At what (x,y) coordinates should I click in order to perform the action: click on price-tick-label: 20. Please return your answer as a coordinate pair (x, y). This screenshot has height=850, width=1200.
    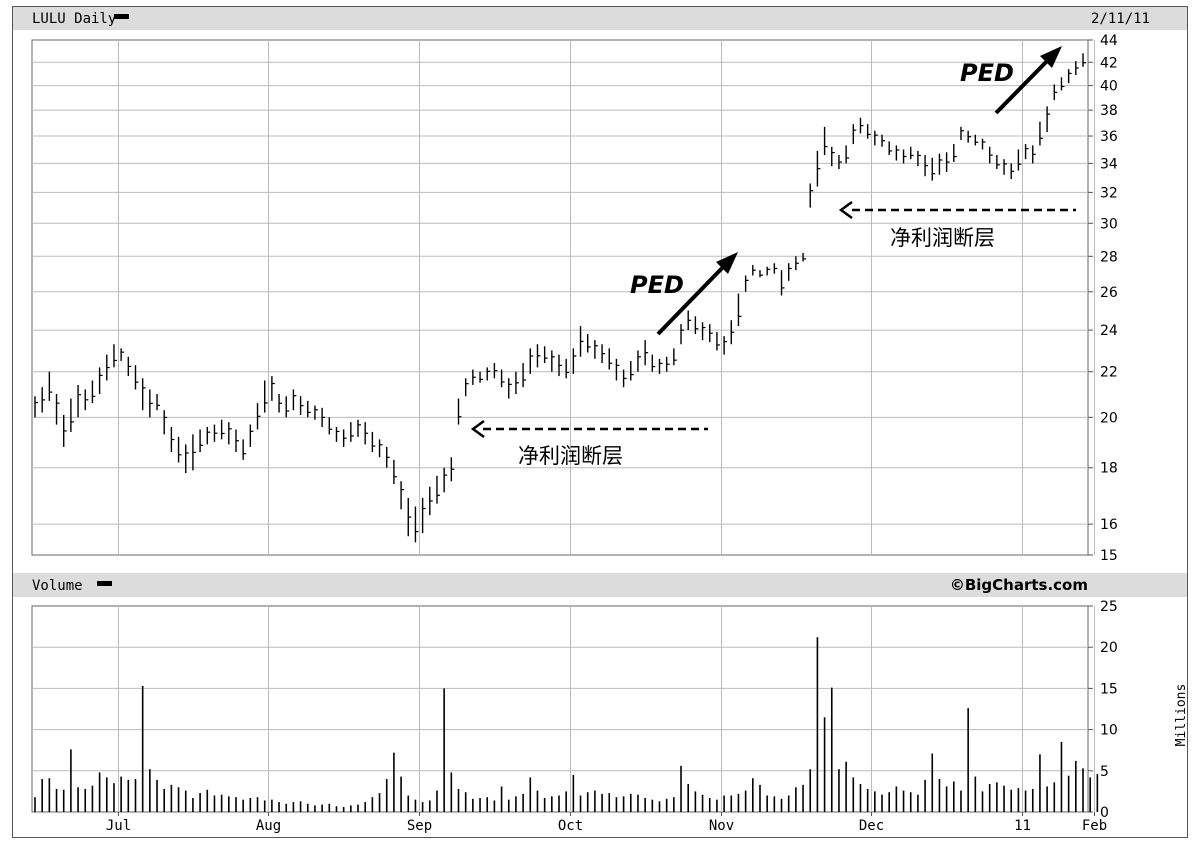
    Looking at the image, I should click on (1109, 418).